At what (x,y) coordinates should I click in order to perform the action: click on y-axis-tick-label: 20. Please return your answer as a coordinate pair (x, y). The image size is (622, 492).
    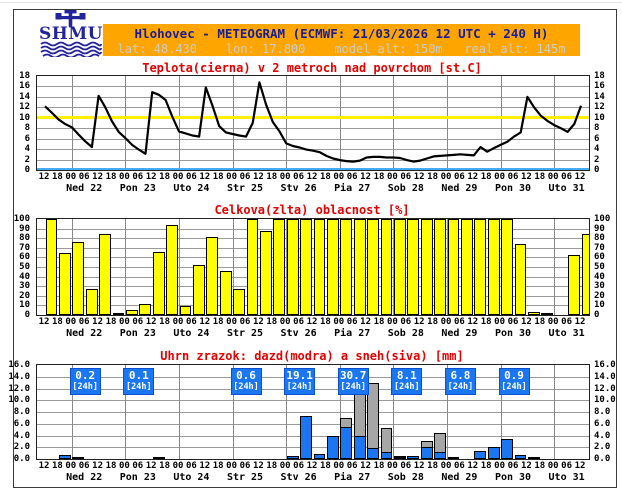
    Looking at the image, I should click on (599, 295).